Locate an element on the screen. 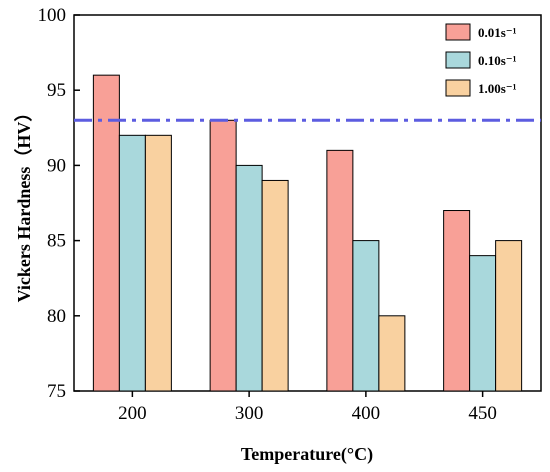  y-tick-label: 75 is located at coordinates (56, 391).